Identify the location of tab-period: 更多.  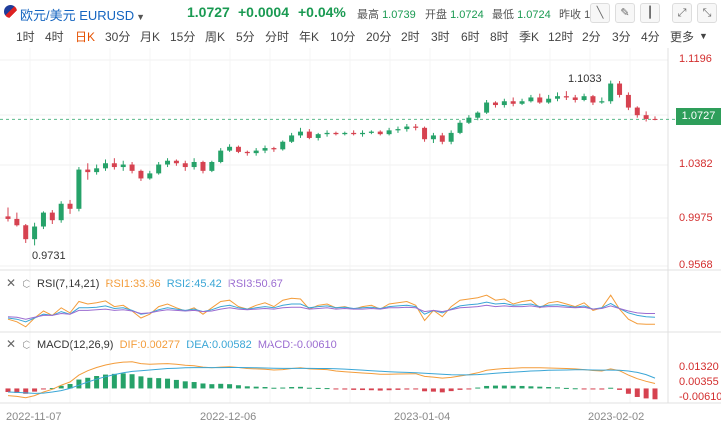
(682, 37).